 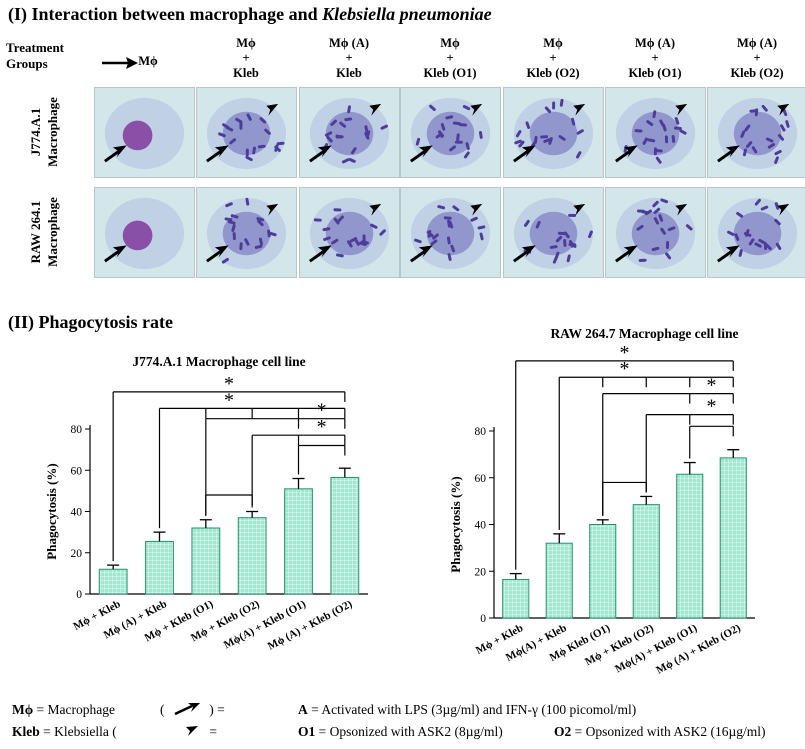 What do you see at coordinates (655, 132) in the screenshot?
I see `micrograph-r1-c6` at bounding box center [655, 132].